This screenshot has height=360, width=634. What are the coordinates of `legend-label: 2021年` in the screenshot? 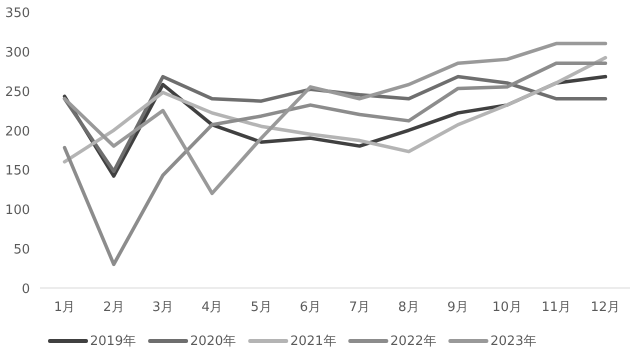 It's located at (313, 341).